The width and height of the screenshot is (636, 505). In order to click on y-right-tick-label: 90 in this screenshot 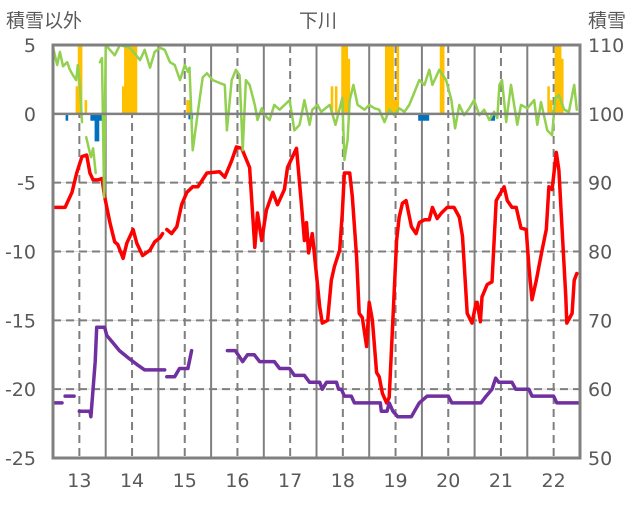, I will do `click(600, 184)`.